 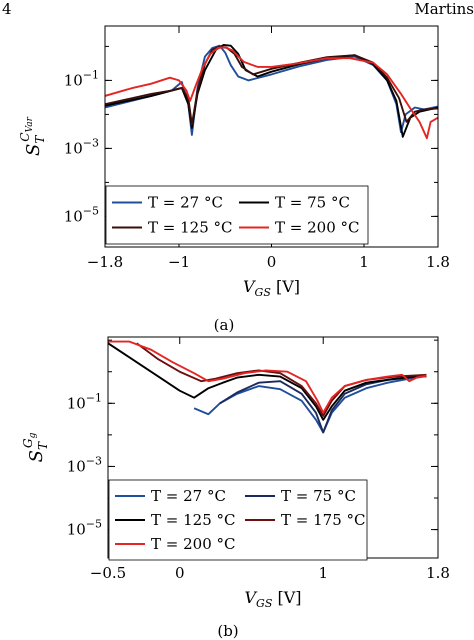 I want to click on caption-b: (b), so click(x=228, y=631).